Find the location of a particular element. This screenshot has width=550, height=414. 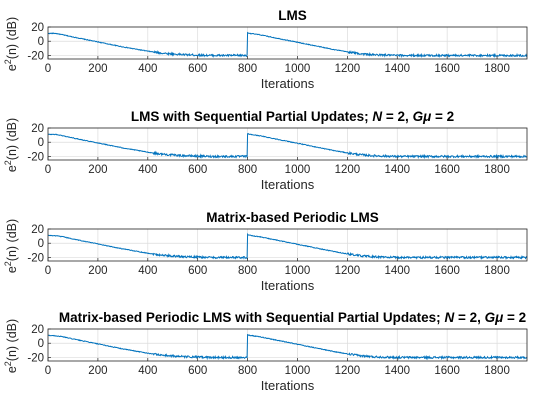

subplot-title: LMS is located at coordinates (292, 15).